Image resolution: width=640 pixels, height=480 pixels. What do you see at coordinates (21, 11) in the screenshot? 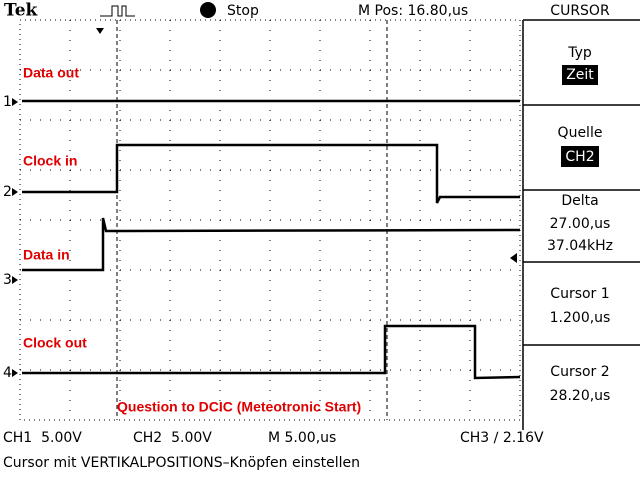
I see `brand: Tek` at bounding box center [21, 11].